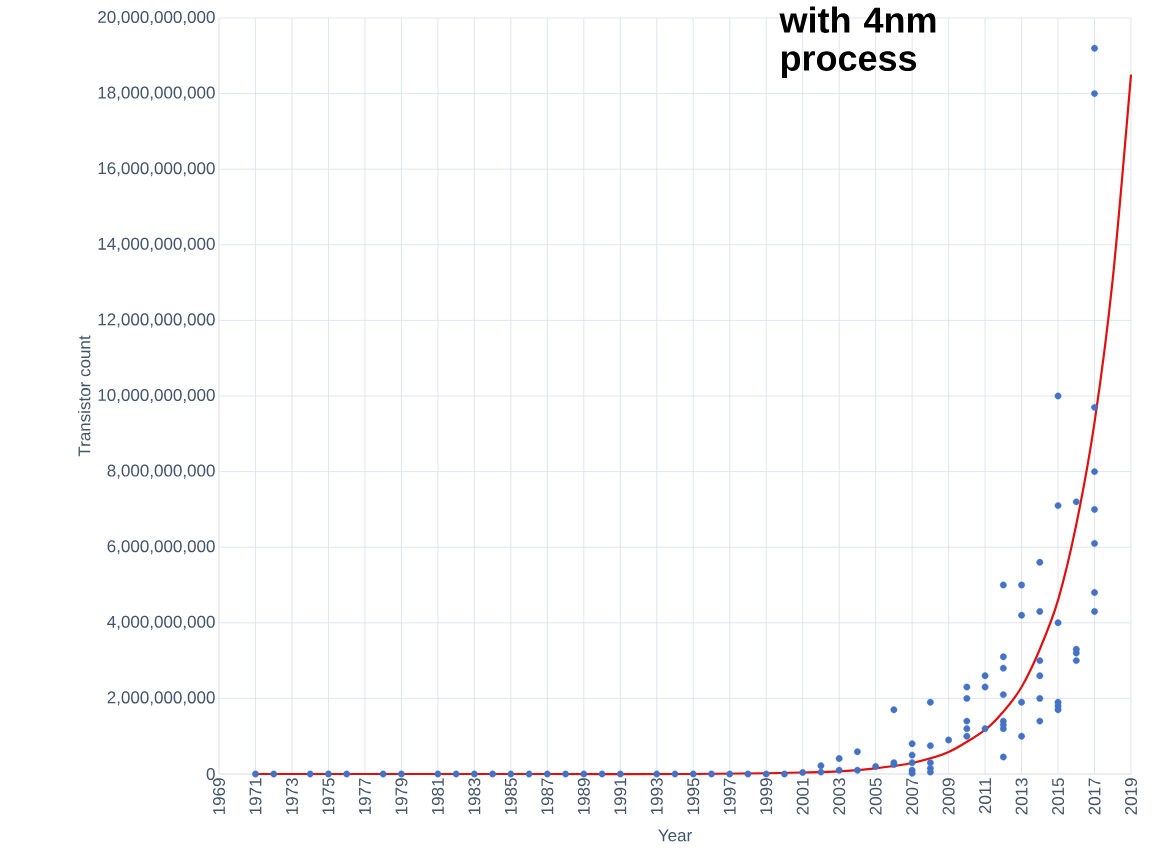 The height and width of the screenshot is (865, 1153). What do you see at coordinates (583, 796) in the screenshot?
I see `x-tick-label: 1989` at bounding box center [583, 796].